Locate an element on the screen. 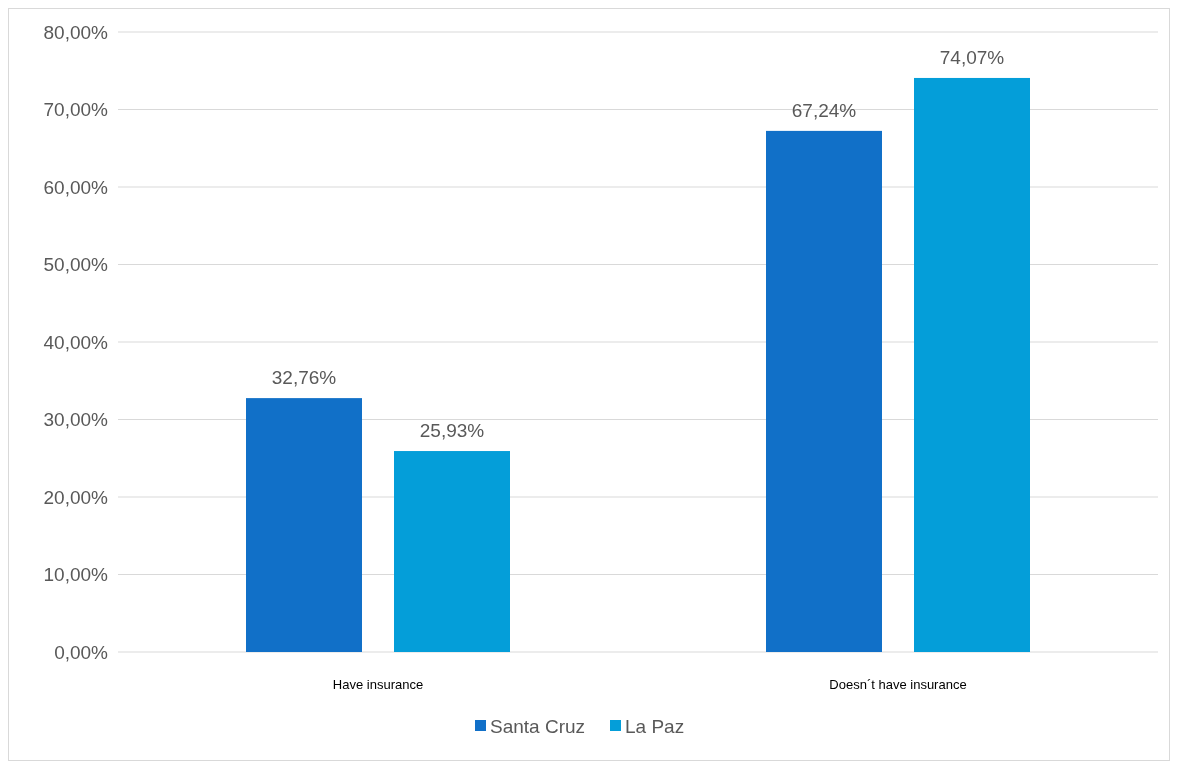 Image resolution: width=1178 pixels, height=761 pixels. y-tick-label: 20,00% is located at coordinates (76, 497).